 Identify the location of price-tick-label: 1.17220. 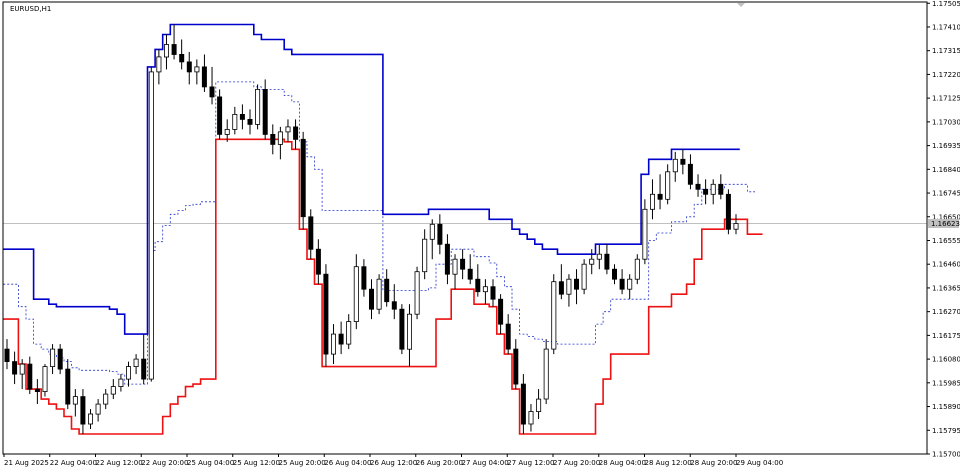
(946, 75).